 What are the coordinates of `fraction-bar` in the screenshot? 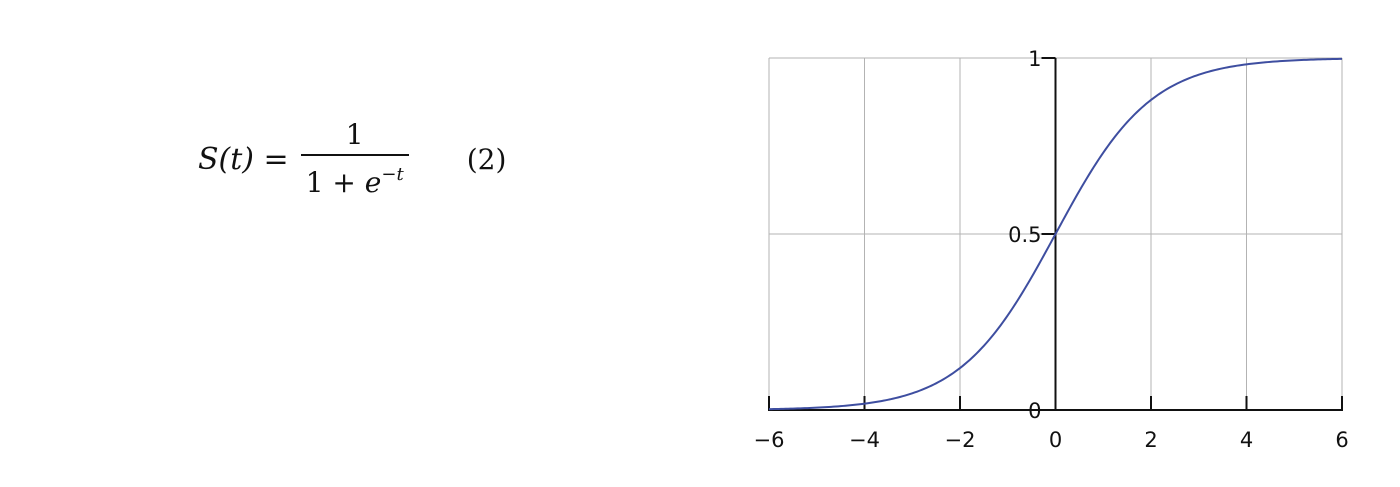 It's located at (354, 155).